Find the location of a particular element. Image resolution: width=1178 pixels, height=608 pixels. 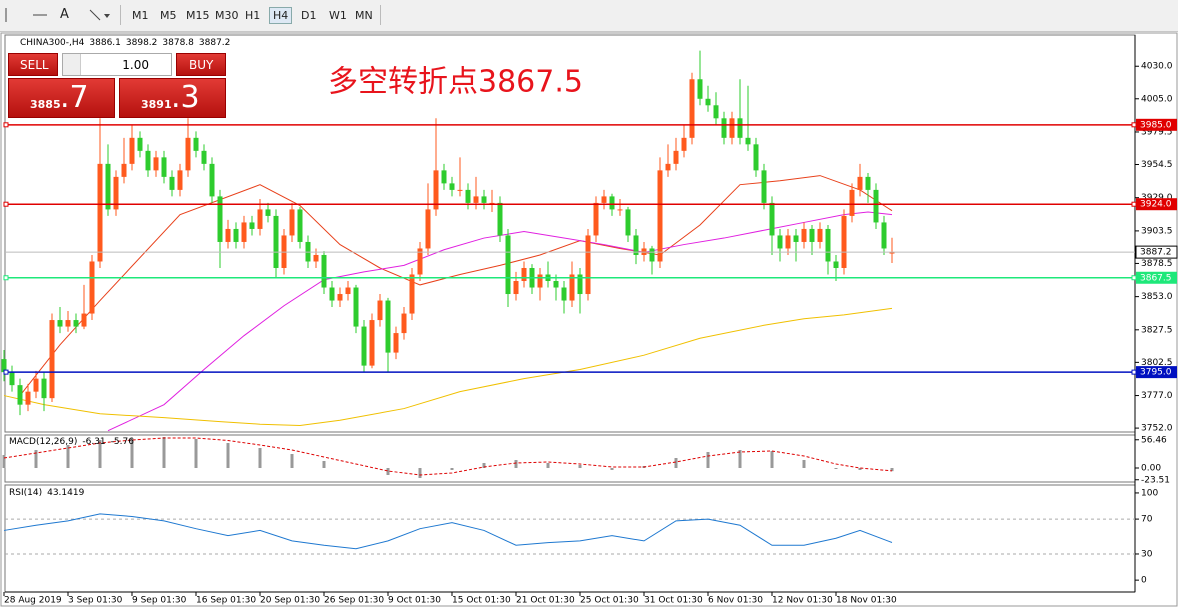

timeframe: M30 is located at coordinates (227, 15).